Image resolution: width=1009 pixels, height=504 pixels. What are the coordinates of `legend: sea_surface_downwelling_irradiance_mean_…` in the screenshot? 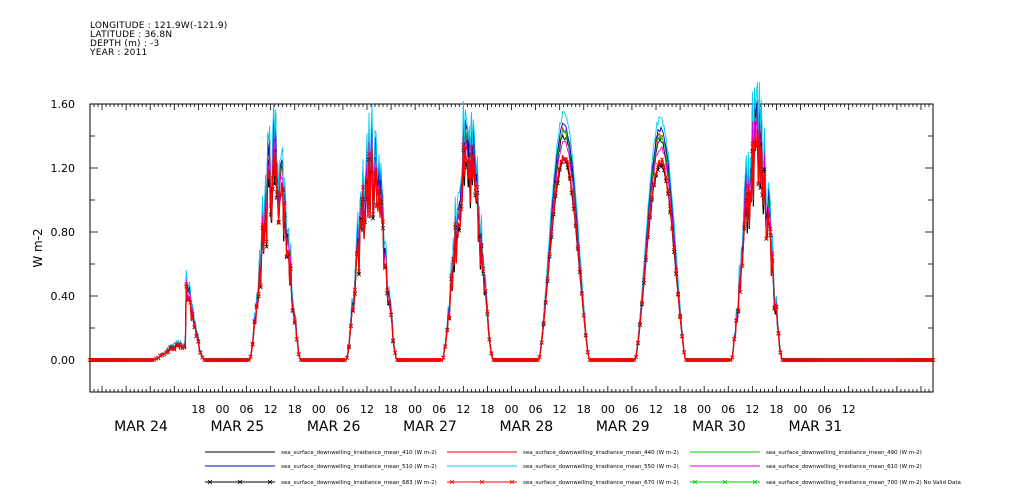 It's located at (583, 468).